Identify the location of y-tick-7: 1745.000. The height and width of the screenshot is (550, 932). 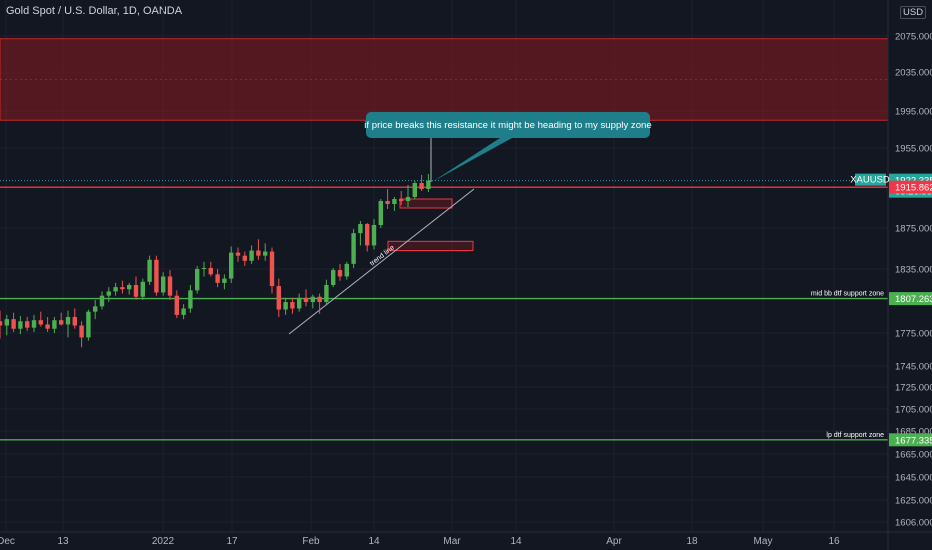
(913, 367).